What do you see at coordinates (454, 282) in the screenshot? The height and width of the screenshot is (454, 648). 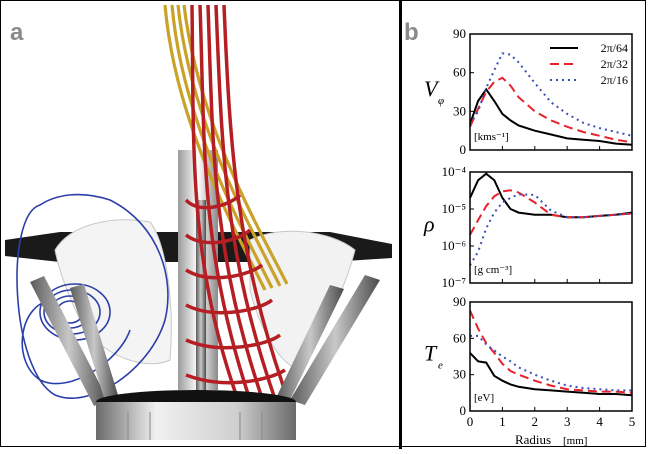 I see `ytick-label: 10⁻⁷` at bounding box center [454, 282].